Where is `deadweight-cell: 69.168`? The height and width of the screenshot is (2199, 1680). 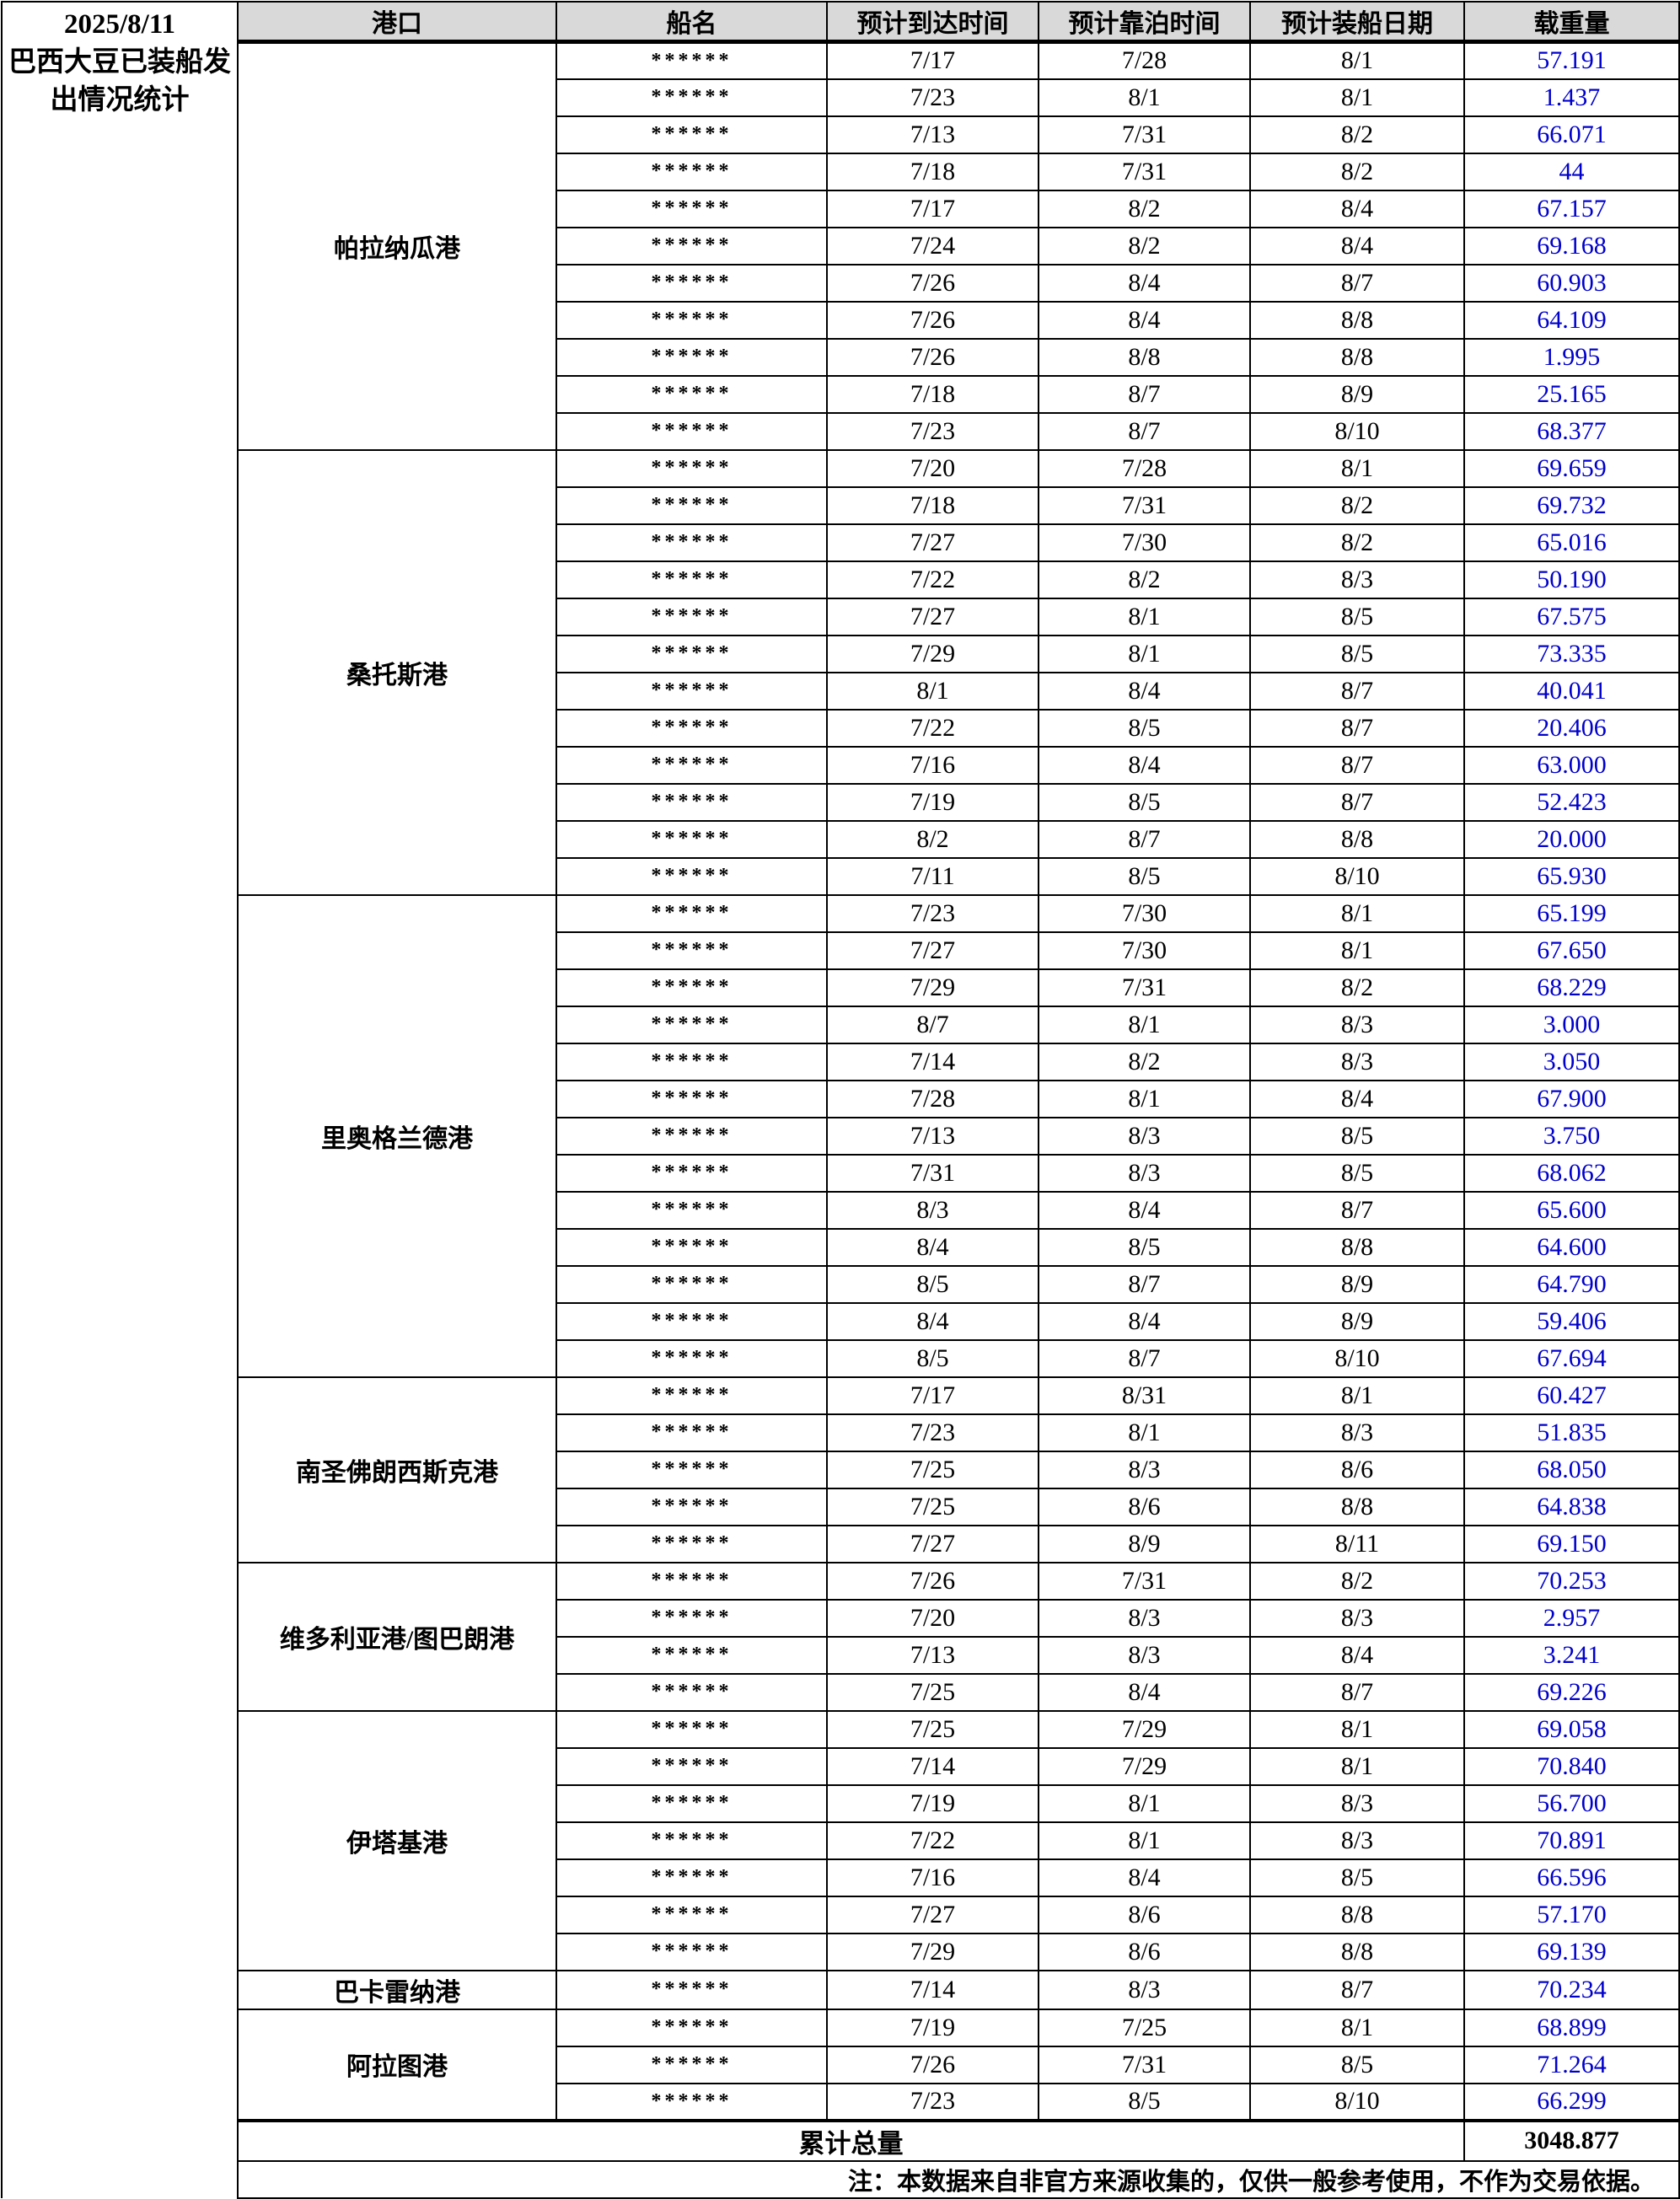
deadweight-cell: 69.168 is located at coordinates (1571, 245).